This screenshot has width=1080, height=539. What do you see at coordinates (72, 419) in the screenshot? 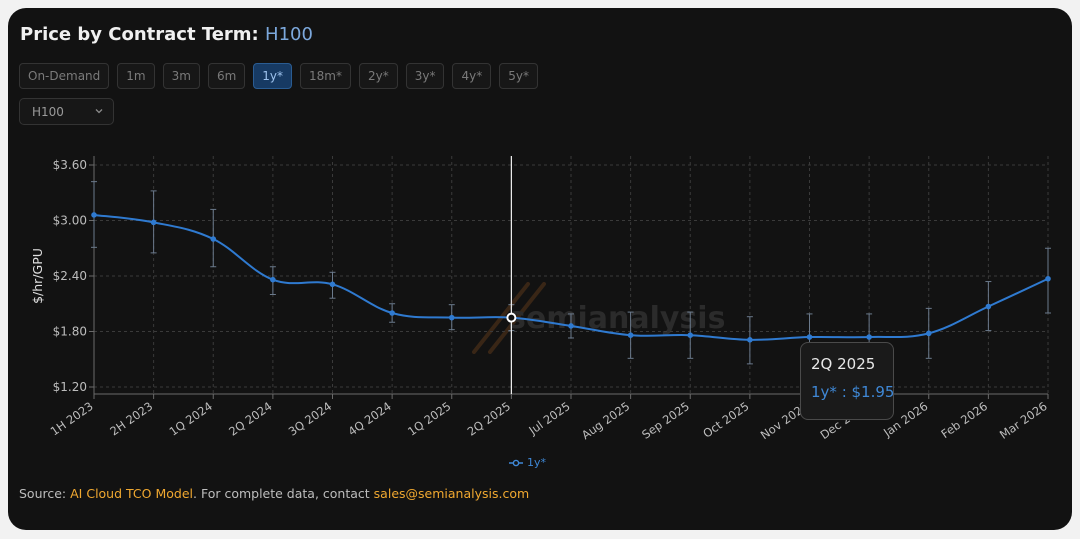
I see `x-tick-label: 1H 2023` at bounding box center [72, 419].